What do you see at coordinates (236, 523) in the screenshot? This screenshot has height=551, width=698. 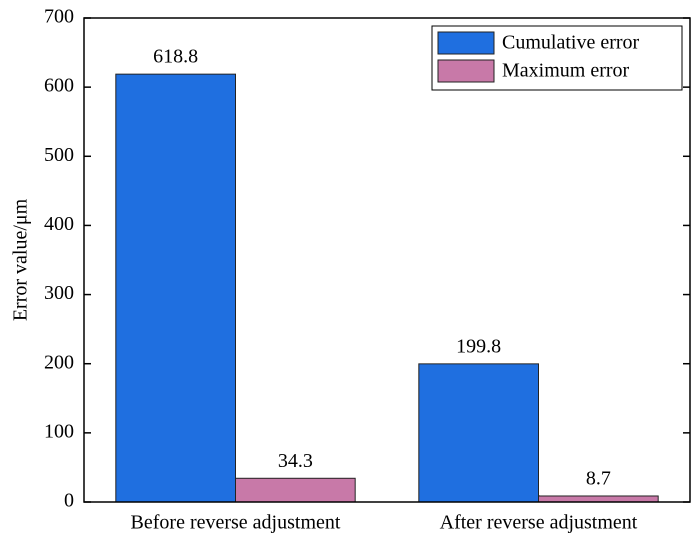 I see `x-tick-label: Before reverse adjustment` at bounding box center [236, 523].